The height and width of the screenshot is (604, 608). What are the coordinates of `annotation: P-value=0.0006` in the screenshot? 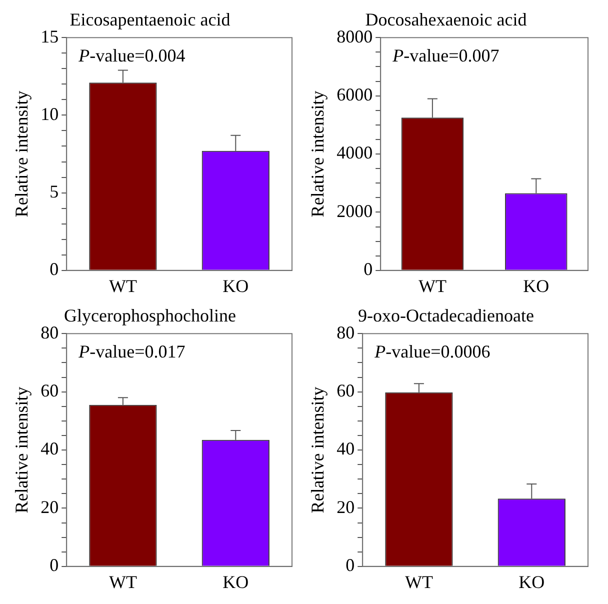 It's located at (432, 351).